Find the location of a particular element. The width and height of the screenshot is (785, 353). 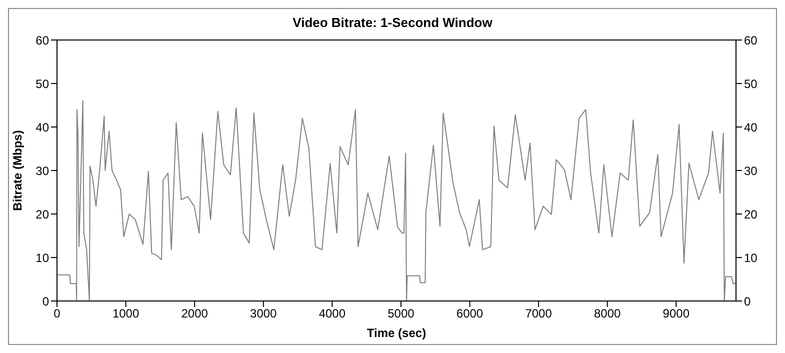

x-axis-title: Time (sec) is located at coordinates (396, 333).